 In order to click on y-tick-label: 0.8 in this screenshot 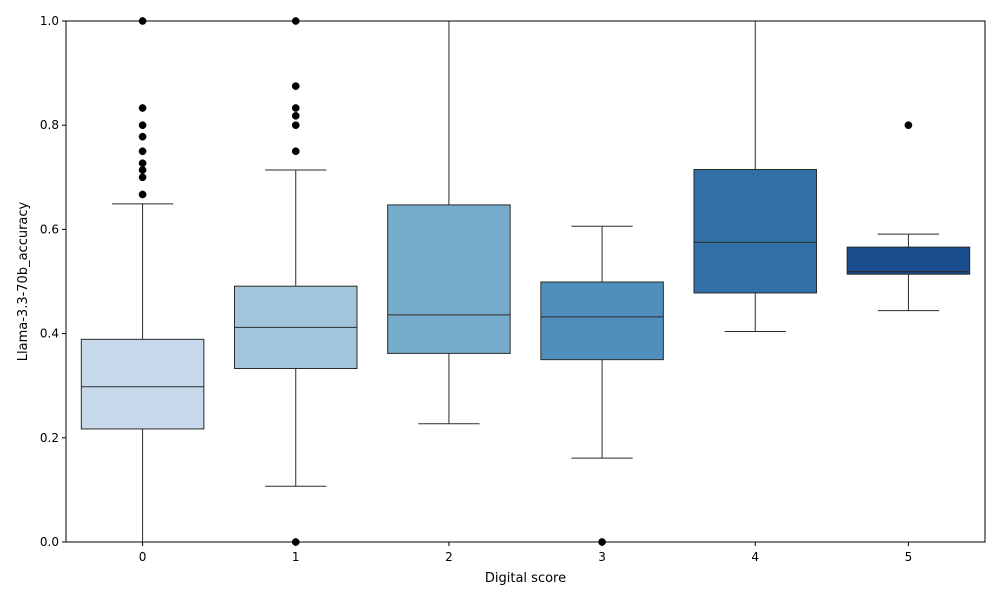, I will do `click(49, 125)`.